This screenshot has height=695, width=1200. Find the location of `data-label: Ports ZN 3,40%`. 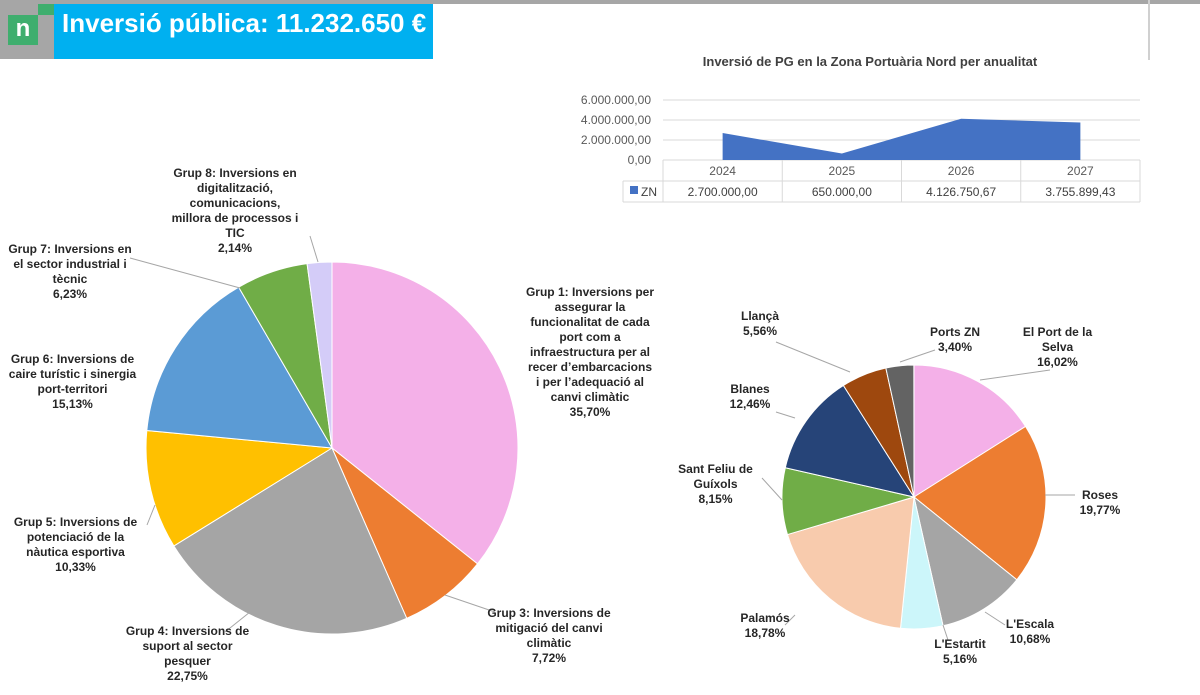

data-label: Ports ZN 3,40% is located at coordinates (955, 340).